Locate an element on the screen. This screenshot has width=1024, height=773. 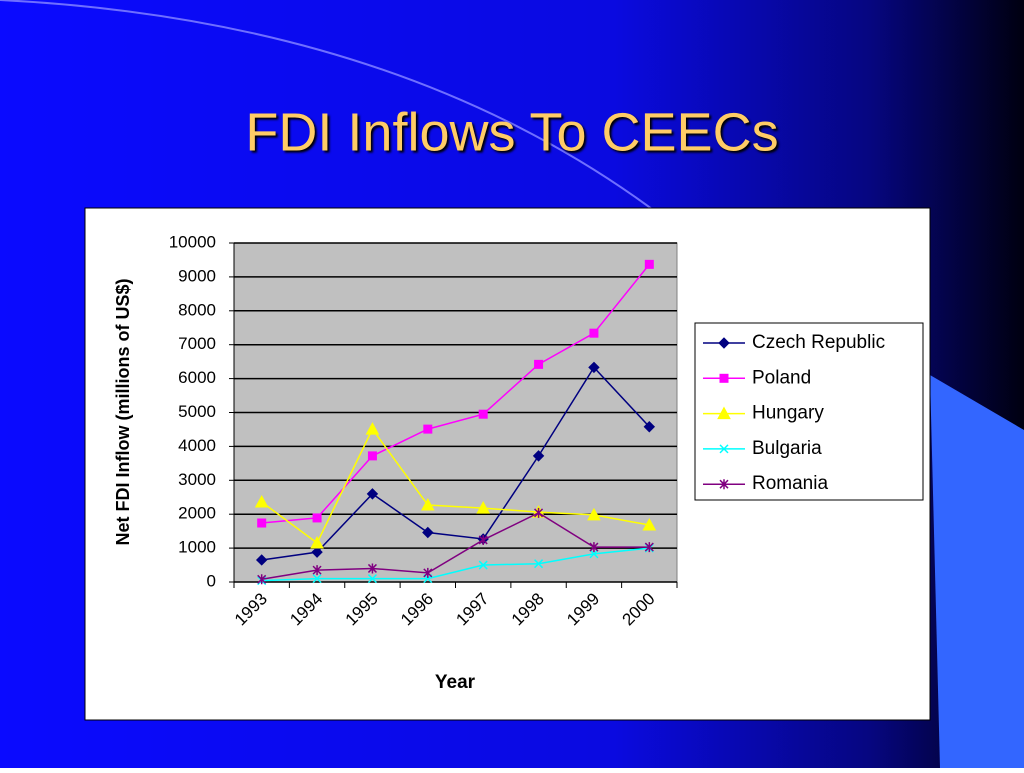
y-tick-label: 7000 is located at coordinates (197, 343).